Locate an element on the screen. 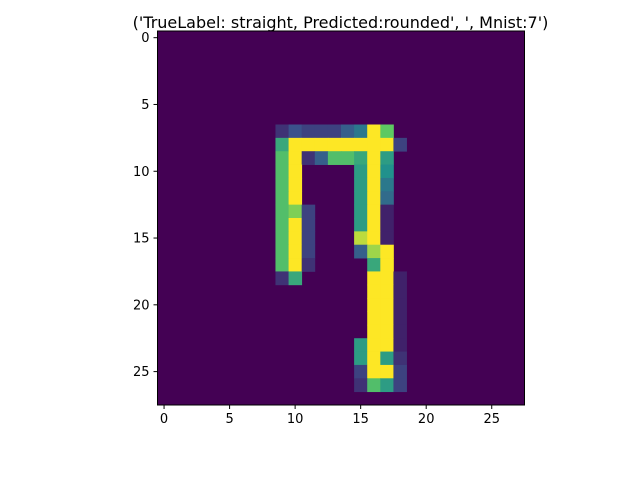 Image resolution: width=640 pixels, height=480 pixels. y-tick-label: 15 is located at coordinates (141, 239).